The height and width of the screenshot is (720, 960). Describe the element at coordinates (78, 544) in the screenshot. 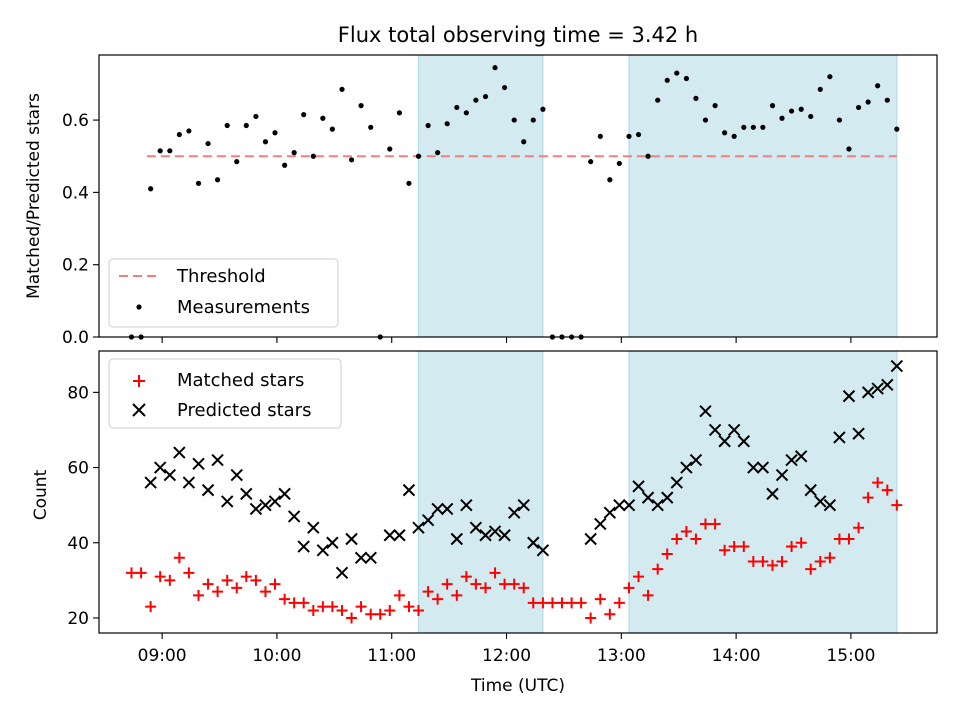

I see `bottom-y-tick-label: 40` at that location.